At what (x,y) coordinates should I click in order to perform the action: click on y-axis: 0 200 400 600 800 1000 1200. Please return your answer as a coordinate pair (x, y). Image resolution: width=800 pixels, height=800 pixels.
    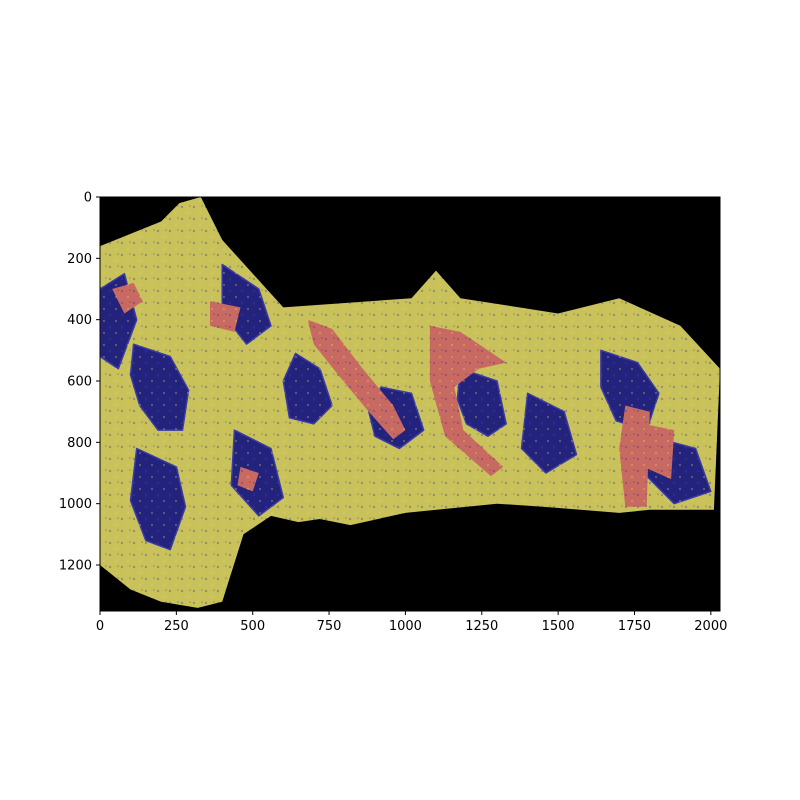
    Looking at the image, I should click on (79, 382).